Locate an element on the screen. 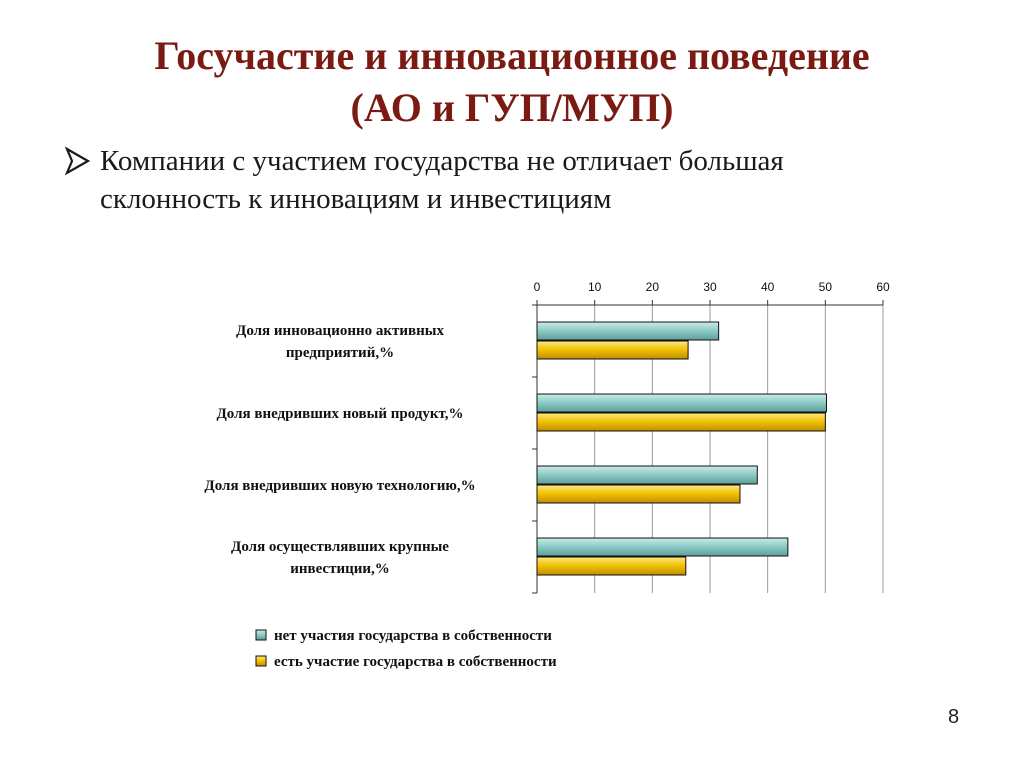 Image resolution: width=1024 pixels, height=768 pixels. category-label: Доля осуществлявших крупные is located at coordinates (340, 547).